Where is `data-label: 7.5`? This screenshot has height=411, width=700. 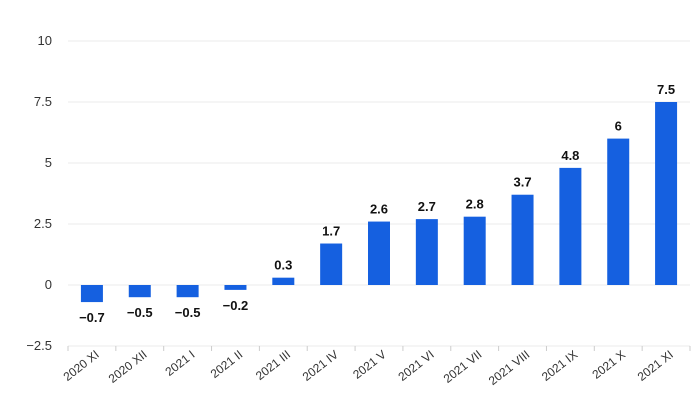 data-label: 7.5 is located at coordinates (666, 89).